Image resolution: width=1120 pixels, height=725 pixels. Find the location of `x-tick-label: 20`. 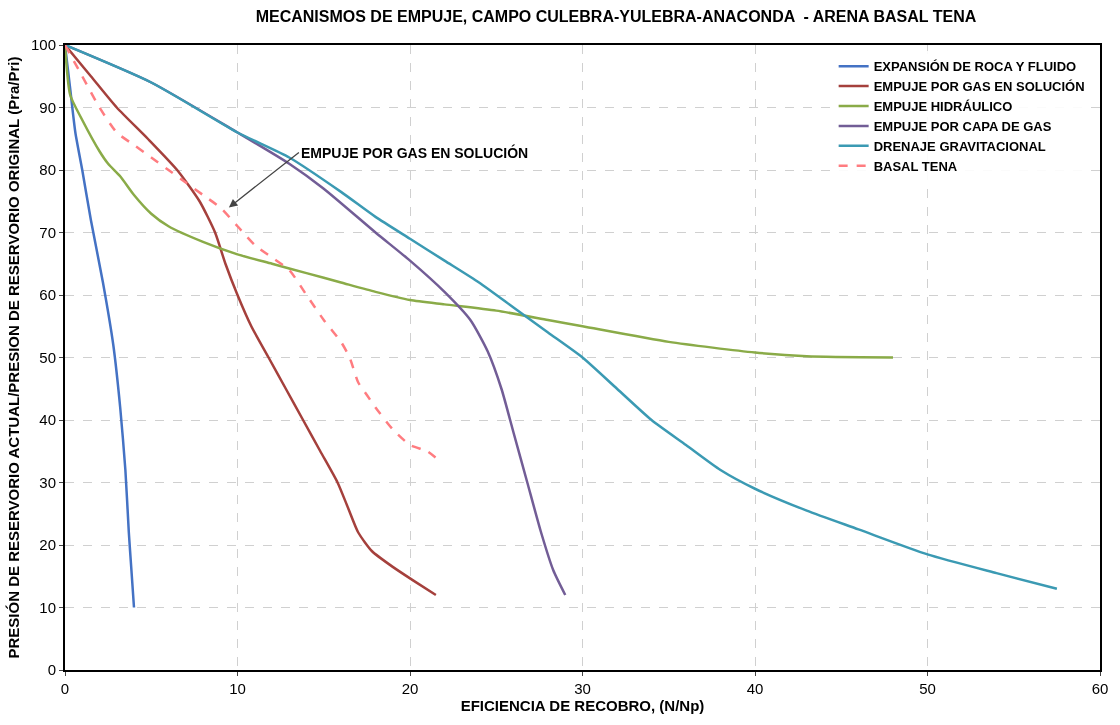

x-tick-label: 20 is located at coordinates (410, 688).